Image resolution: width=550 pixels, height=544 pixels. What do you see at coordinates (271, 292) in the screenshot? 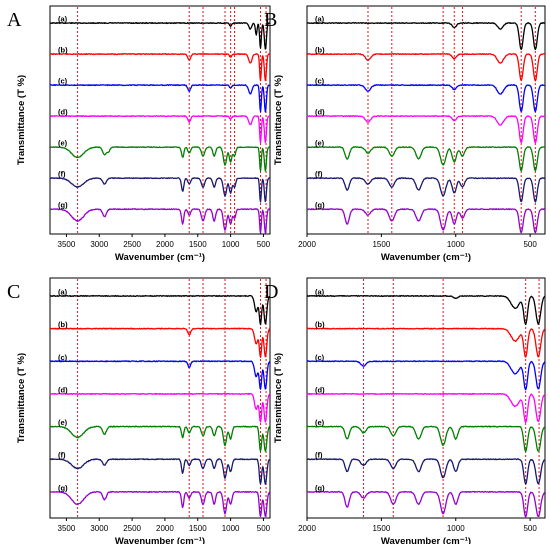
I see `panel-letter: D` at bounding box center [271, 292].